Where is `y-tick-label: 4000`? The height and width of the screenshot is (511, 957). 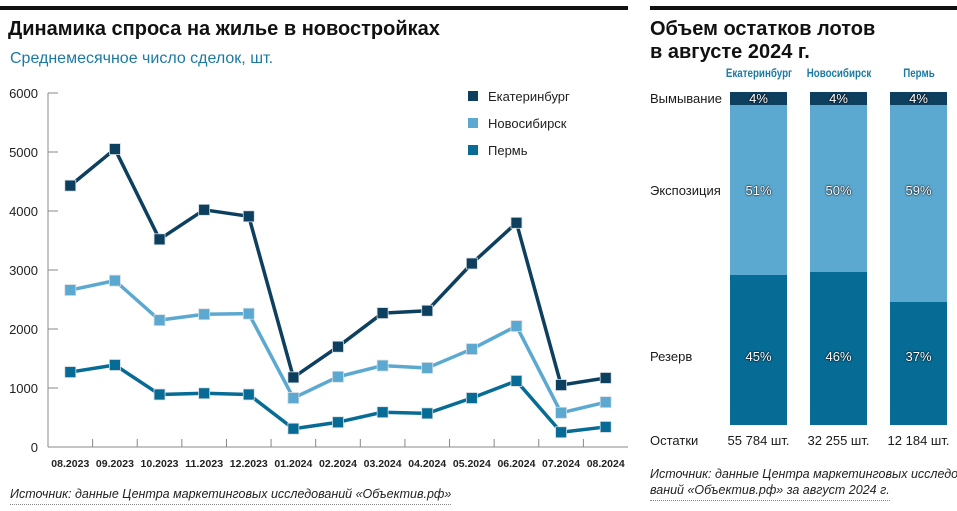
y-tick-label: 4000 is located at coordinates (23, 211).